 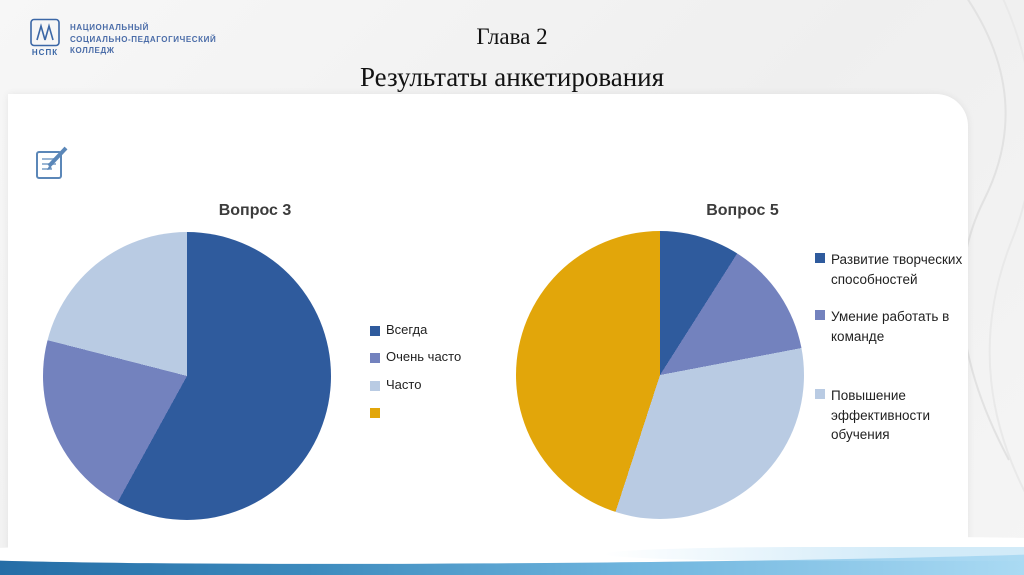 What do you see at coordinates (404, 384) in the screenshot?
I see `legend-label: Часто` at bounding box center [404, 384].